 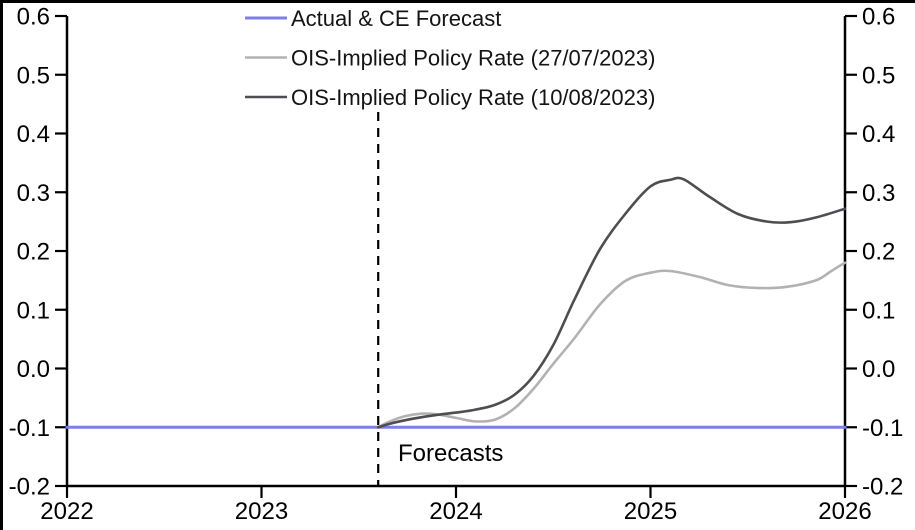 I want to click on y-tick-label-right: -0.1, so click(x=882, y=428).